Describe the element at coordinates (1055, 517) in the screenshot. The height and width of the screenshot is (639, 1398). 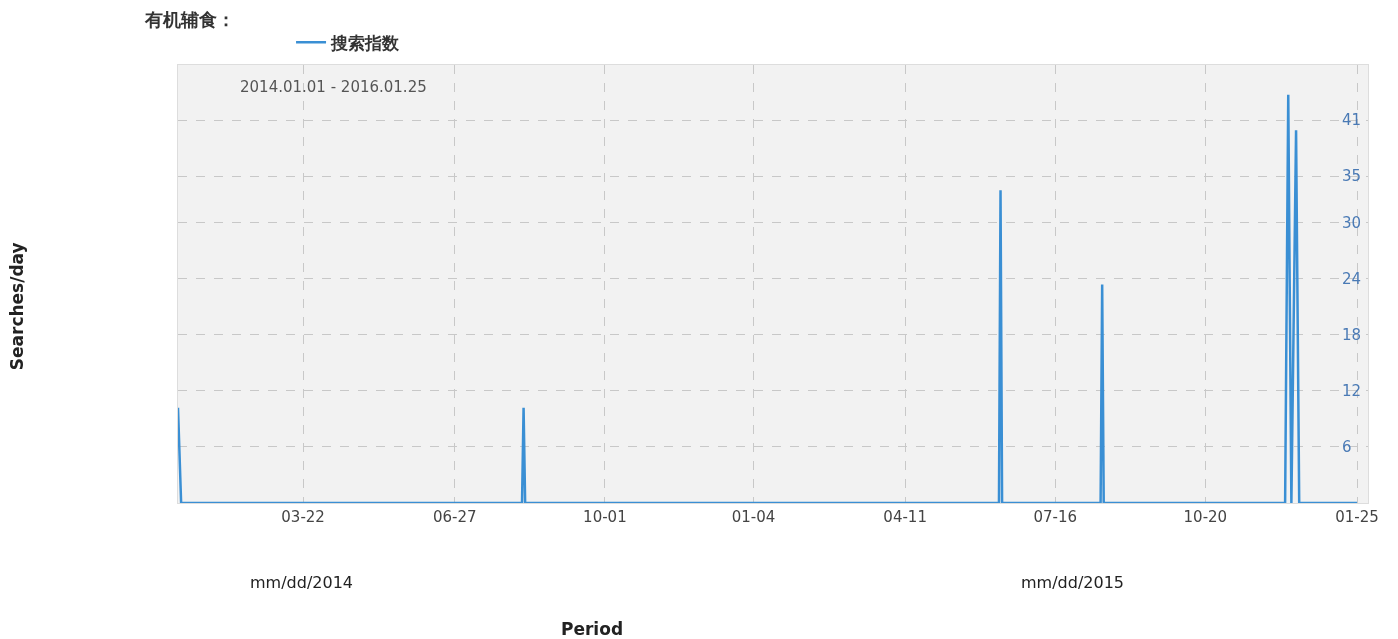
I see `x-tick-label: 07-16` at that location.